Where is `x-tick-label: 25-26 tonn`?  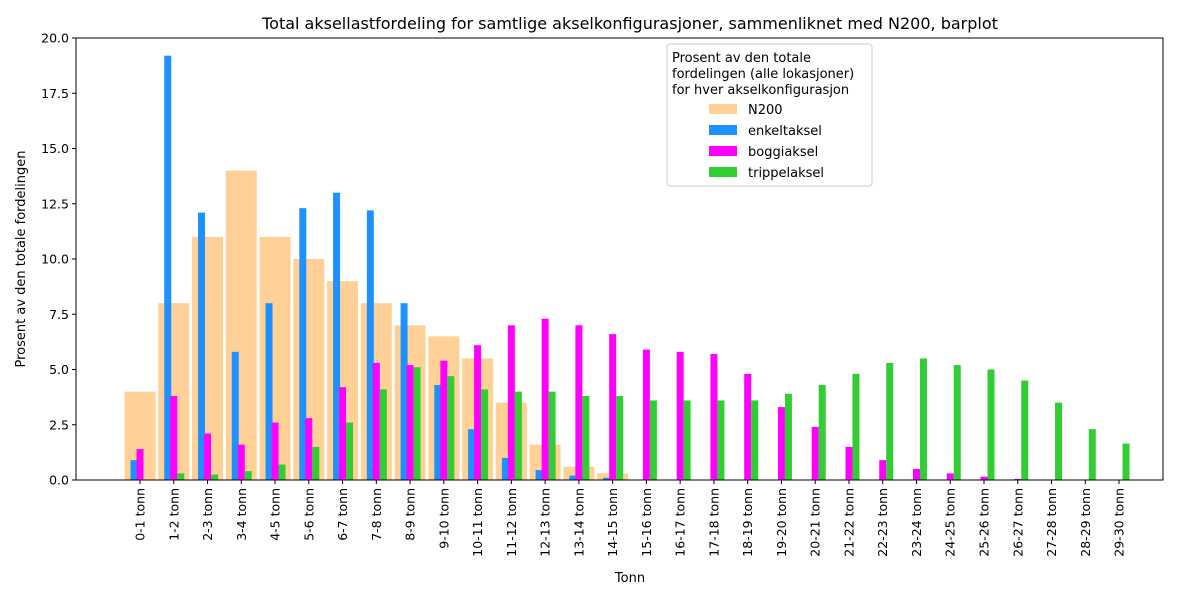
x-tick-label: 25-26 tonn is located at coordinates (984, 522).